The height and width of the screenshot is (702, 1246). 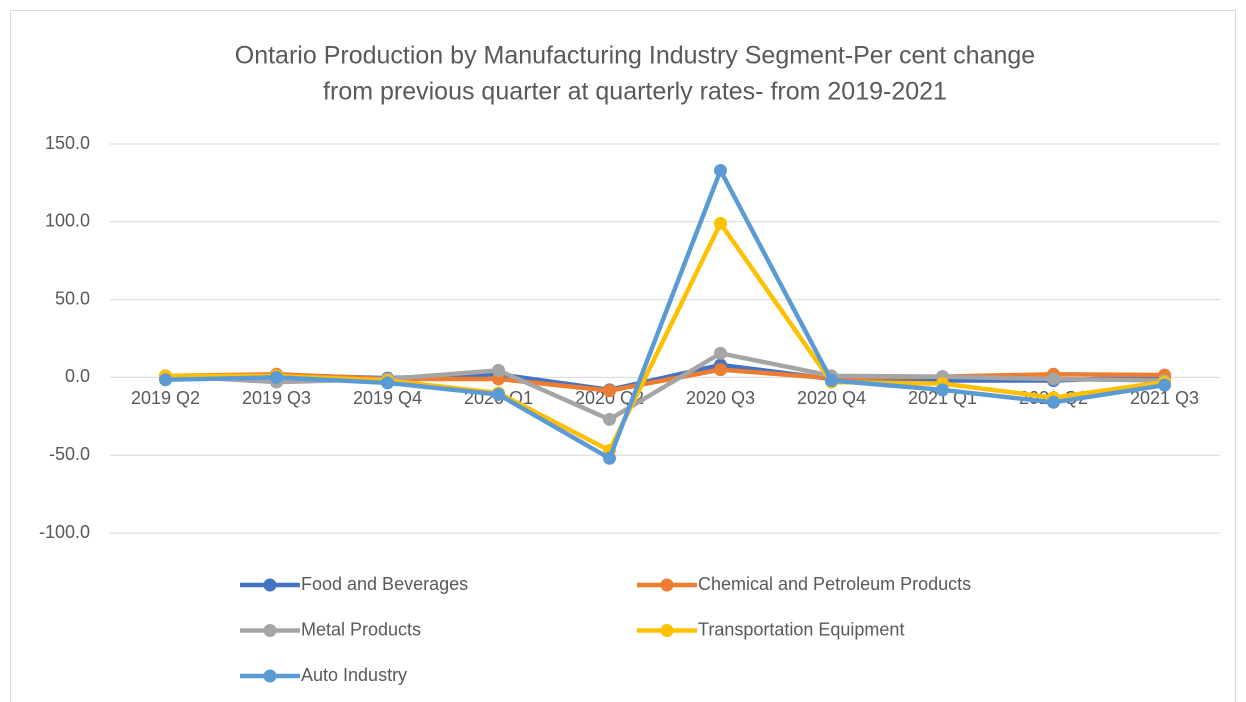 What do you see at coordinates (64, 532) in the screenshot?
I see `y-tick-label: -100.0` at bounding box center [64, 532].